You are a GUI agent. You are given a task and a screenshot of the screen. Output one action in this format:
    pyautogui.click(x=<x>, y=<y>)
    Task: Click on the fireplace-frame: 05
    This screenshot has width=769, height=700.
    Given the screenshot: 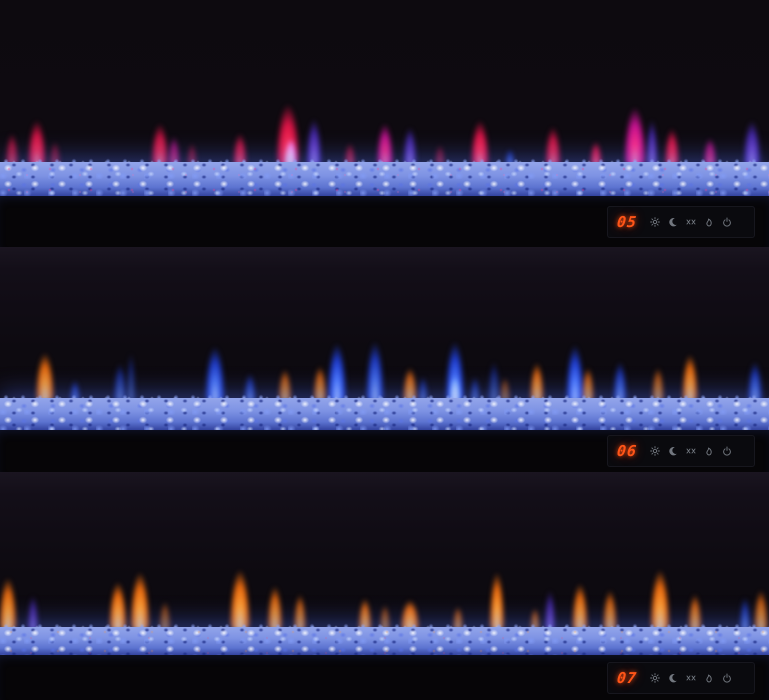 What is the action you would take?
    pyautogui.click(x=384, y=221)
    